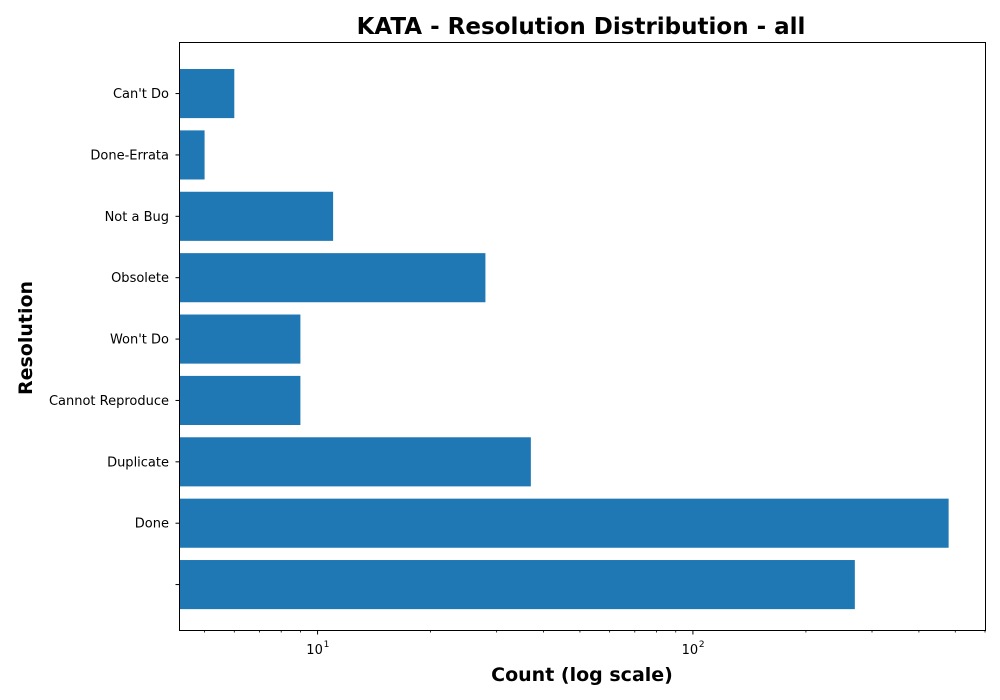  What do you see at coordinates (582, 675) in the screenshot?
I see `x-axis-label: Count (log scale)` at bounding box center [582, 675].